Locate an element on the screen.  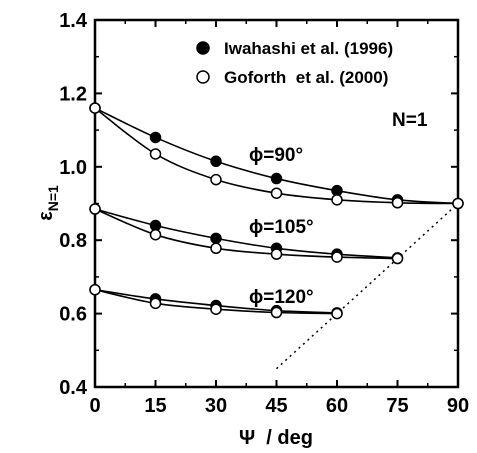
curve-label-phi-90: ϕ=90° is located at coordinates (276, 155).